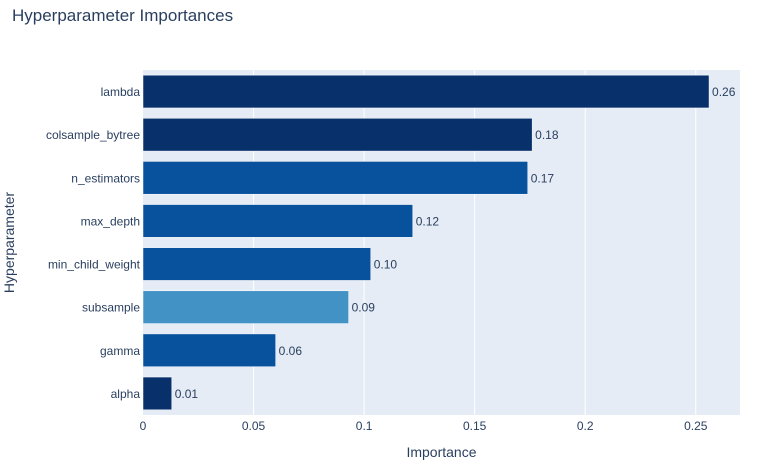 The height and width of the screenshot is (470, 763). What do you see at coordinates (126, 394) in the screenshot?
I see `y-tick-label: alpha` at bounding box center [126, 394].